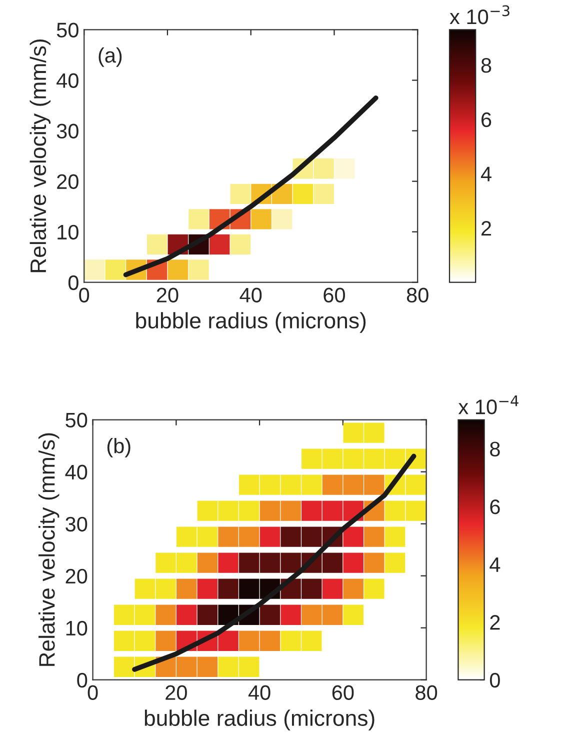 This screenshot has height=743, width=580. What do you see at coordinates (488, 404) in the screenshot?
I see `color-bar-title: x 10$^{−4}$` at bounding box center [488, 404].